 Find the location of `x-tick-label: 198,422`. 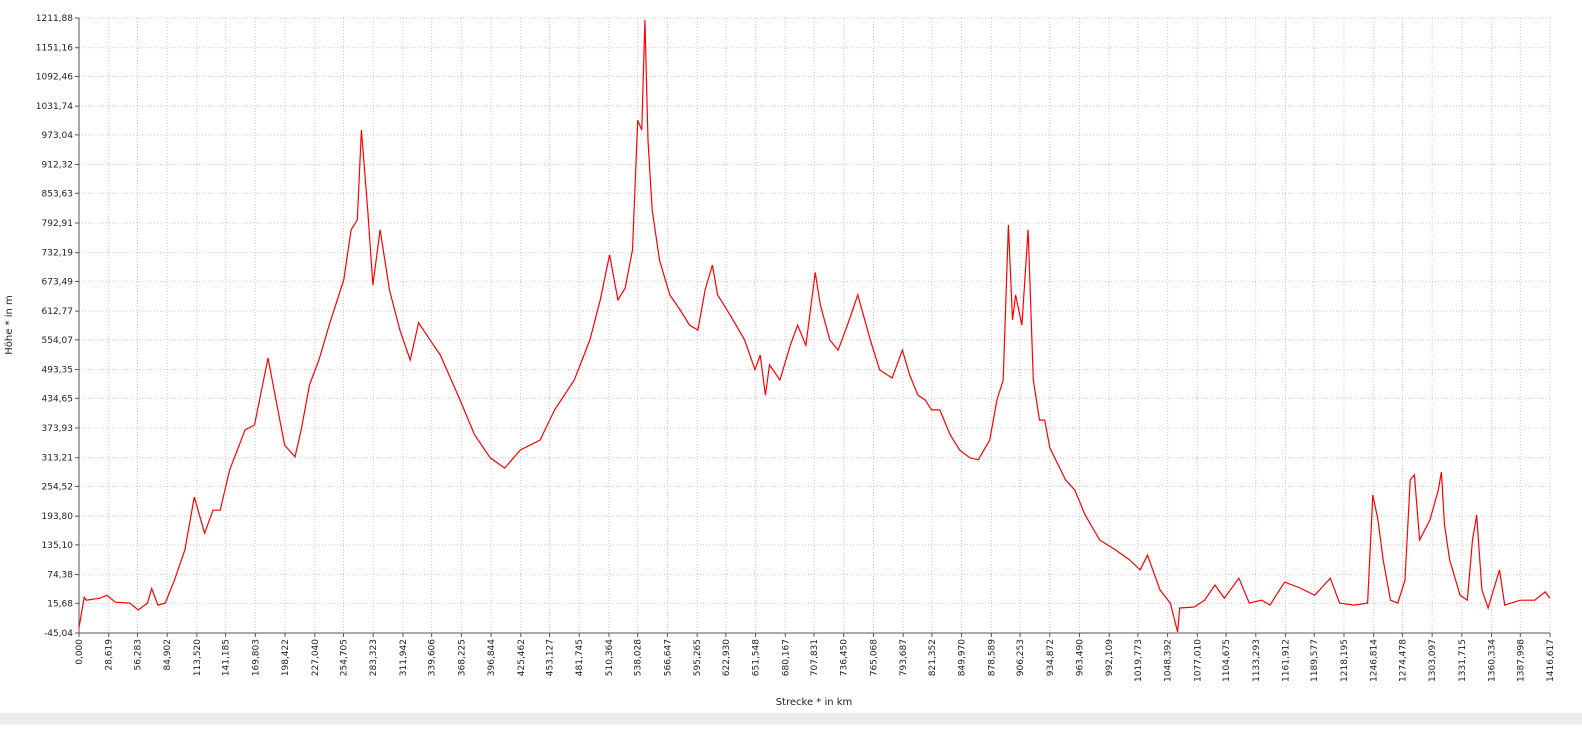

x-tick-label: 198,422 is located at coordinates (286, 657).